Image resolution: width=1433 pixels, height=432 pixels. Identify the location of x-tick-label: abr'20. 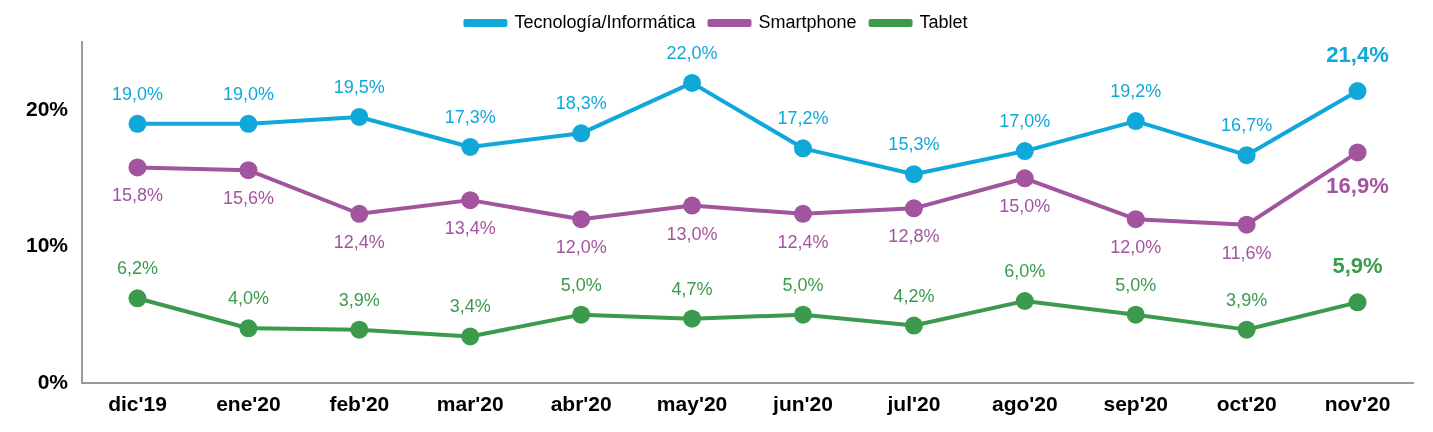
(581, 404).